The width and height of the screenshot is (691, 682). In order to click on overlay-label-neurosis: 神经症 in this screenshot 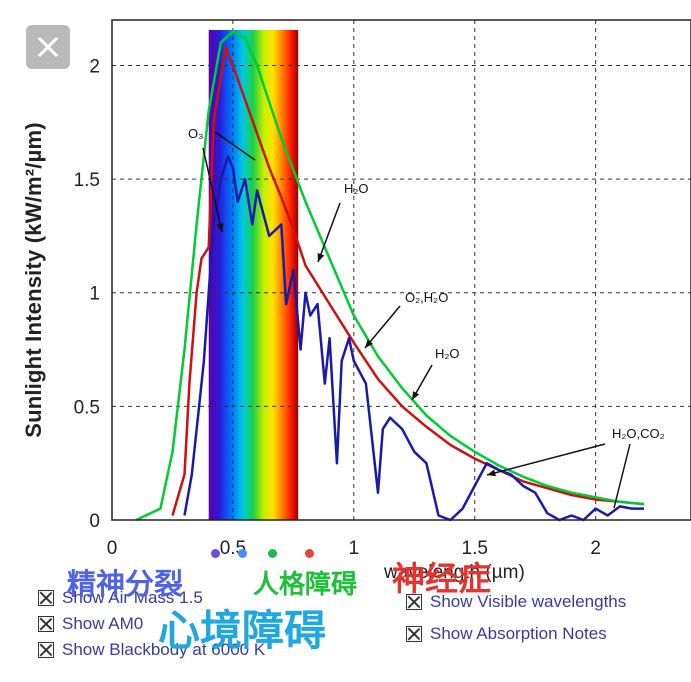, I will do `click(441, 578)`.